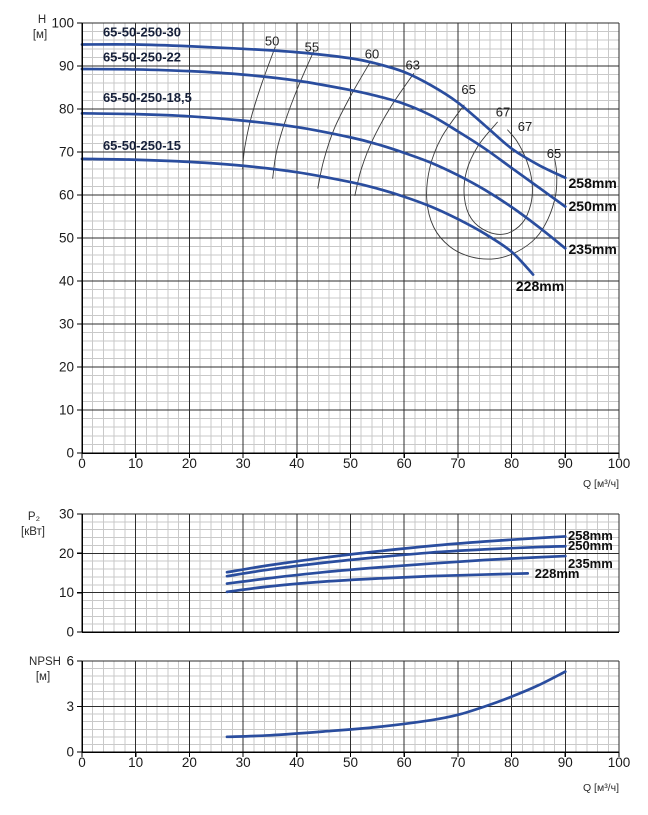 The width and height of the screenshot is (648, 815). What do you see at coordinates (66, 109) in the screenshot?
I see `y-tick-label: 80` at bounding box center [66, 109].